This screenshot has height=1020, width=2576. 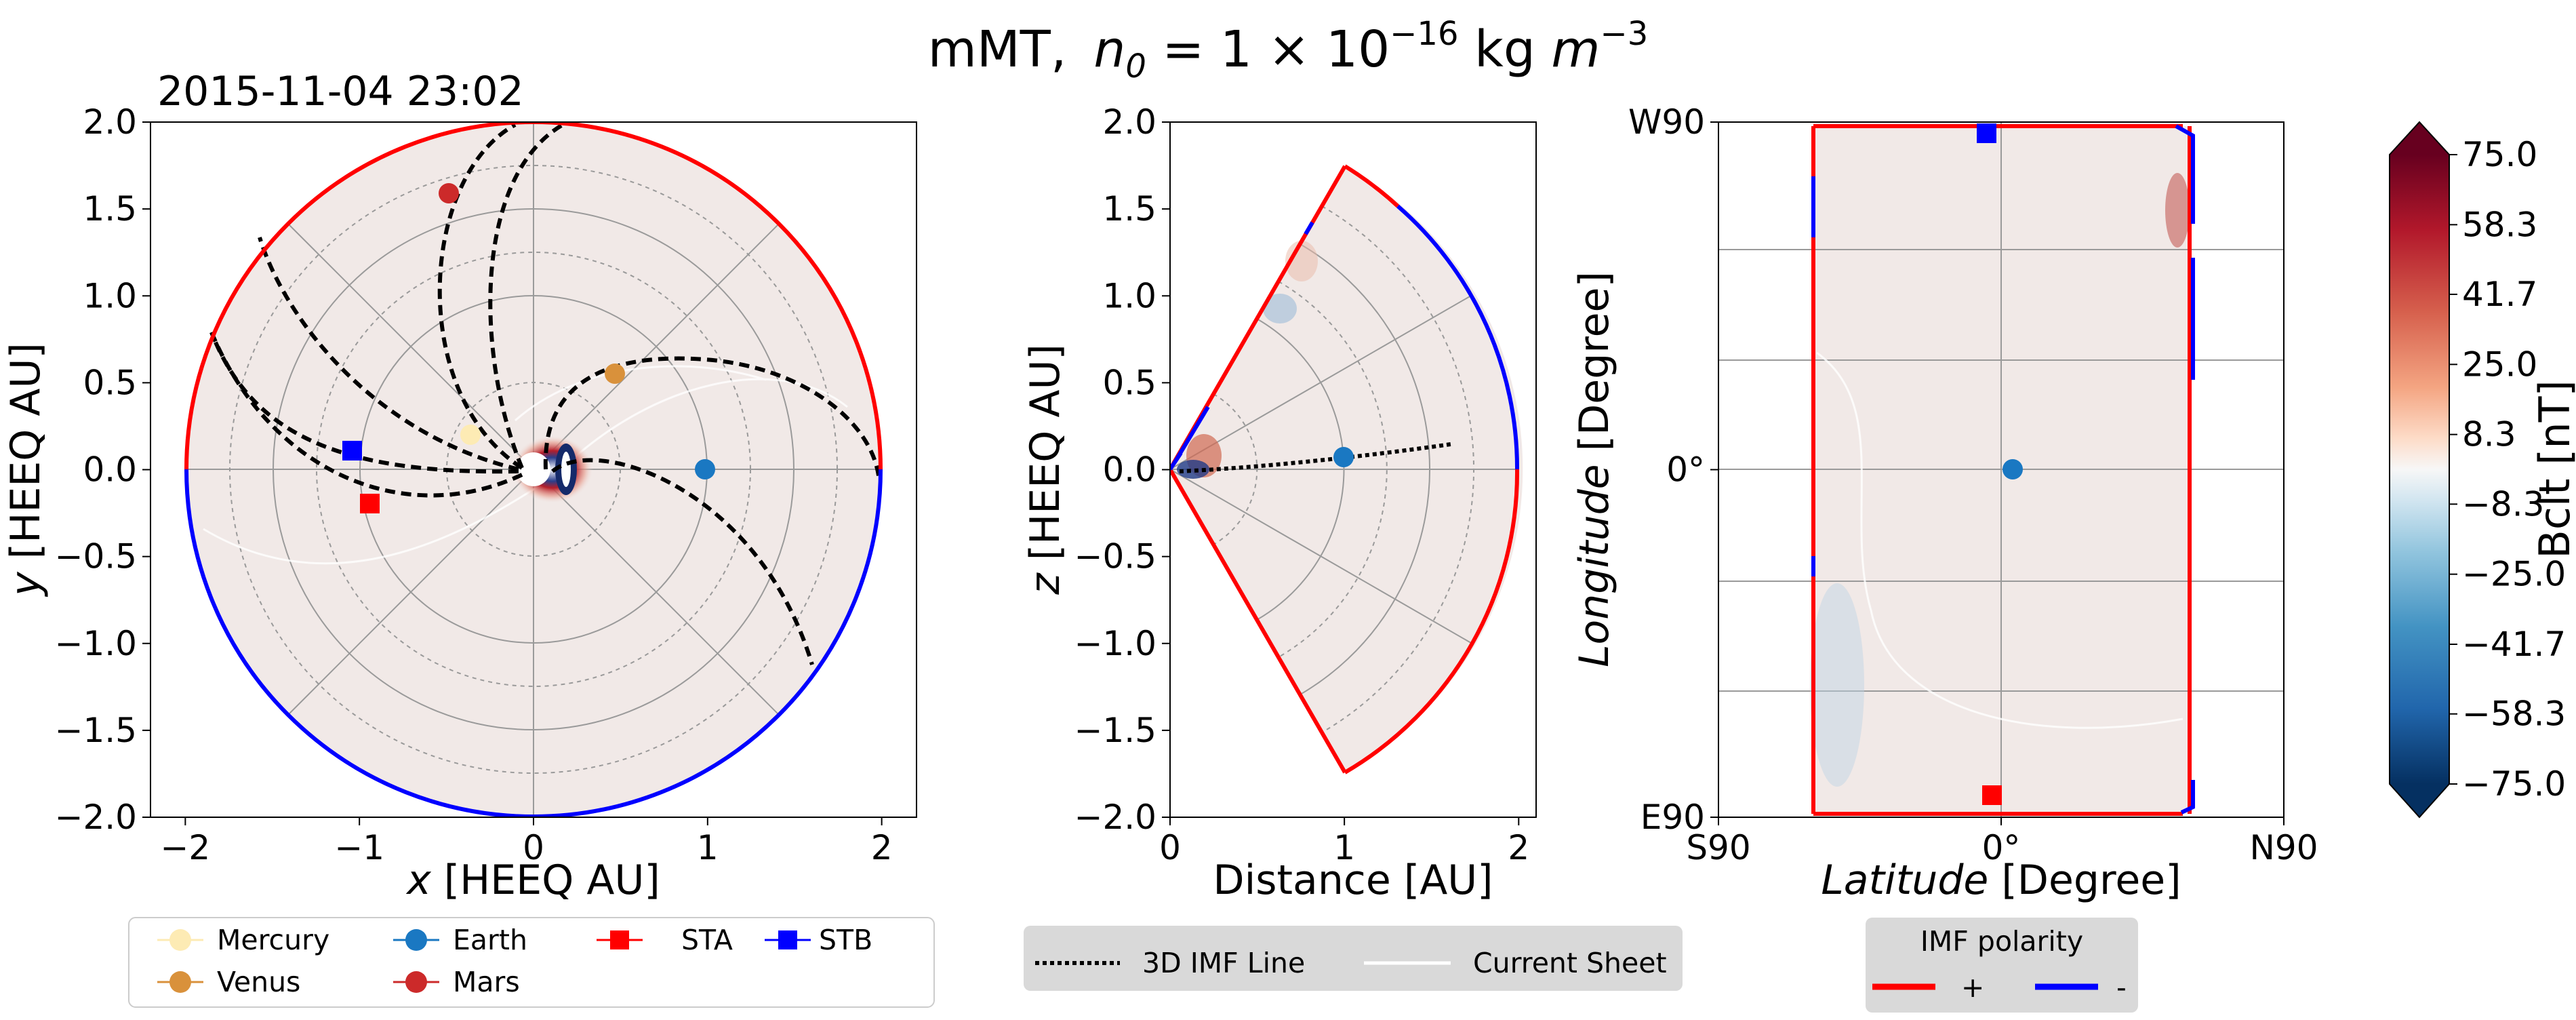 What do you see at coordinates (370, 504) in the screenshot?
I see `sta-marker` at bounding box center [370, 504].